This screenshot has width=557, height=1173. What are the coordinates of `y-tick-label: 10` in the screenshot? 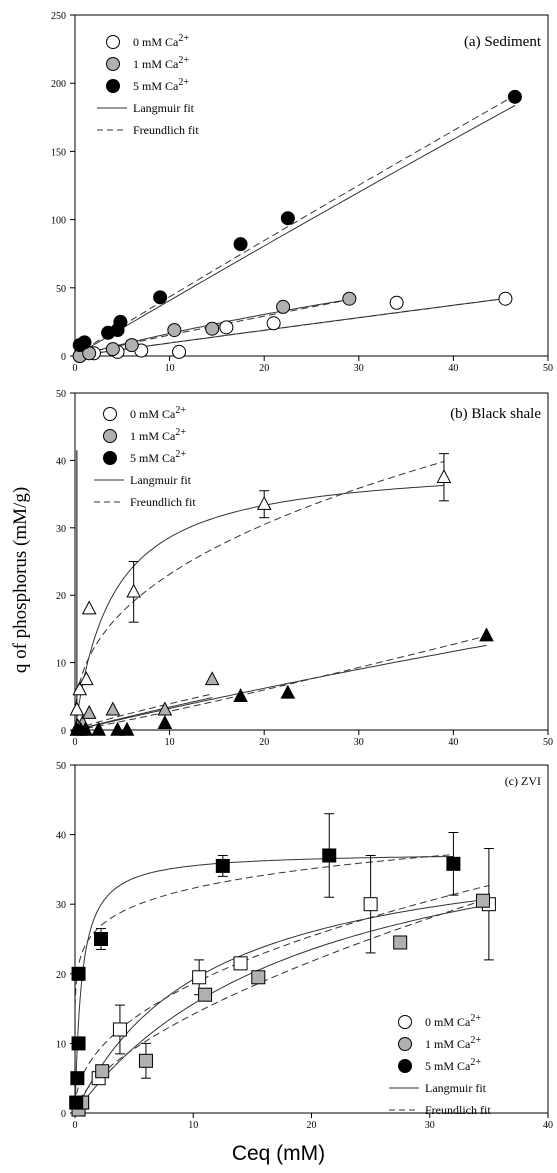 It's located at (61, 664).